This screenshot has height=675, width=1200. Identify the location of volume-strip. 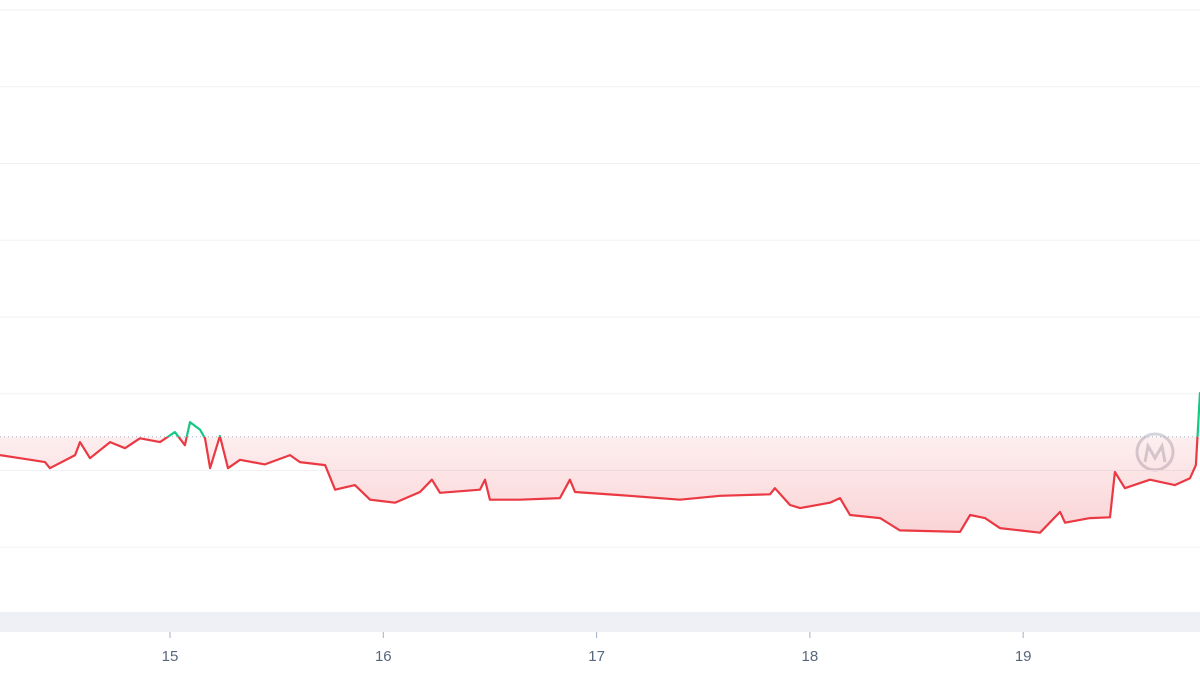
(600, 622).